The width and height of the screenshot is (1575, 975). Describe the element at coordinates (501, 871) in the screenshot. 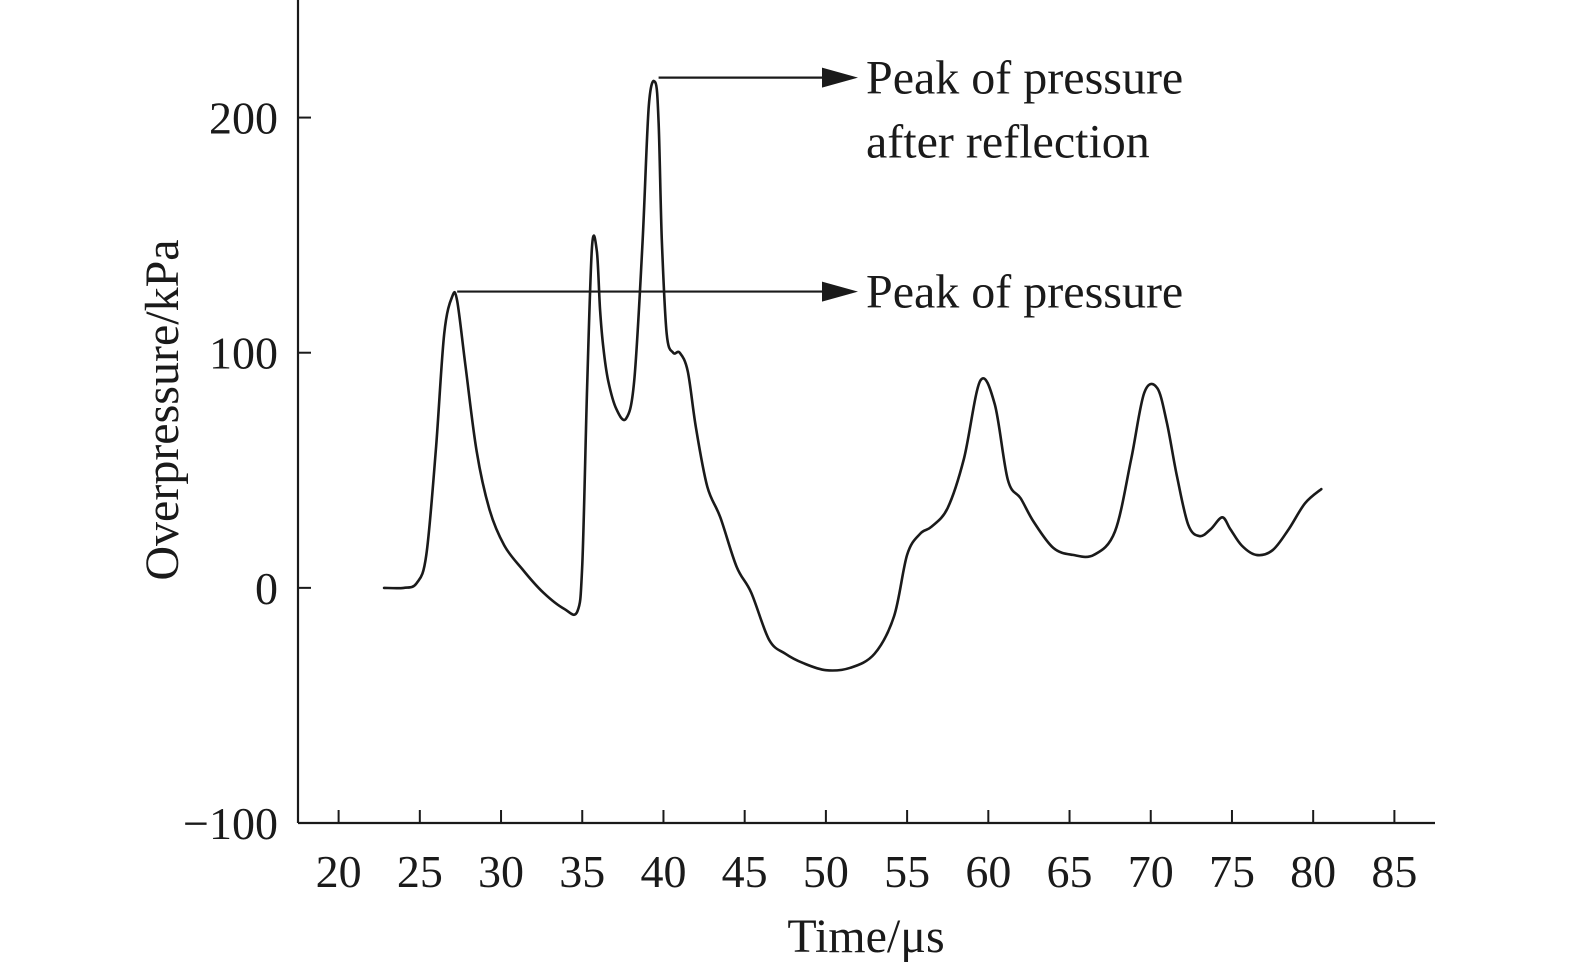

I see `x-tick-label-30: 30` at that location.